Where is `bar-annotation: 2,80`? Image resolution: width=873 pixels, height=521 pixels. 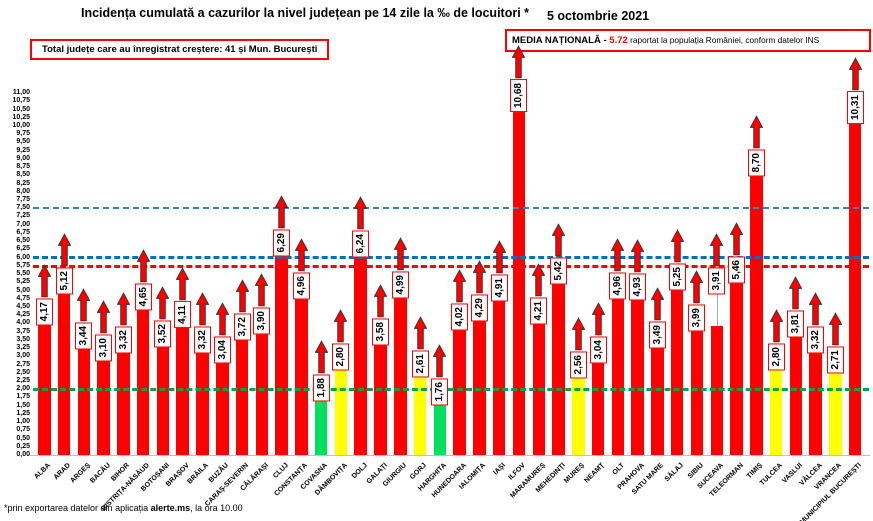
bar-annotation: 2,80 is located at coordinates (776, 340).